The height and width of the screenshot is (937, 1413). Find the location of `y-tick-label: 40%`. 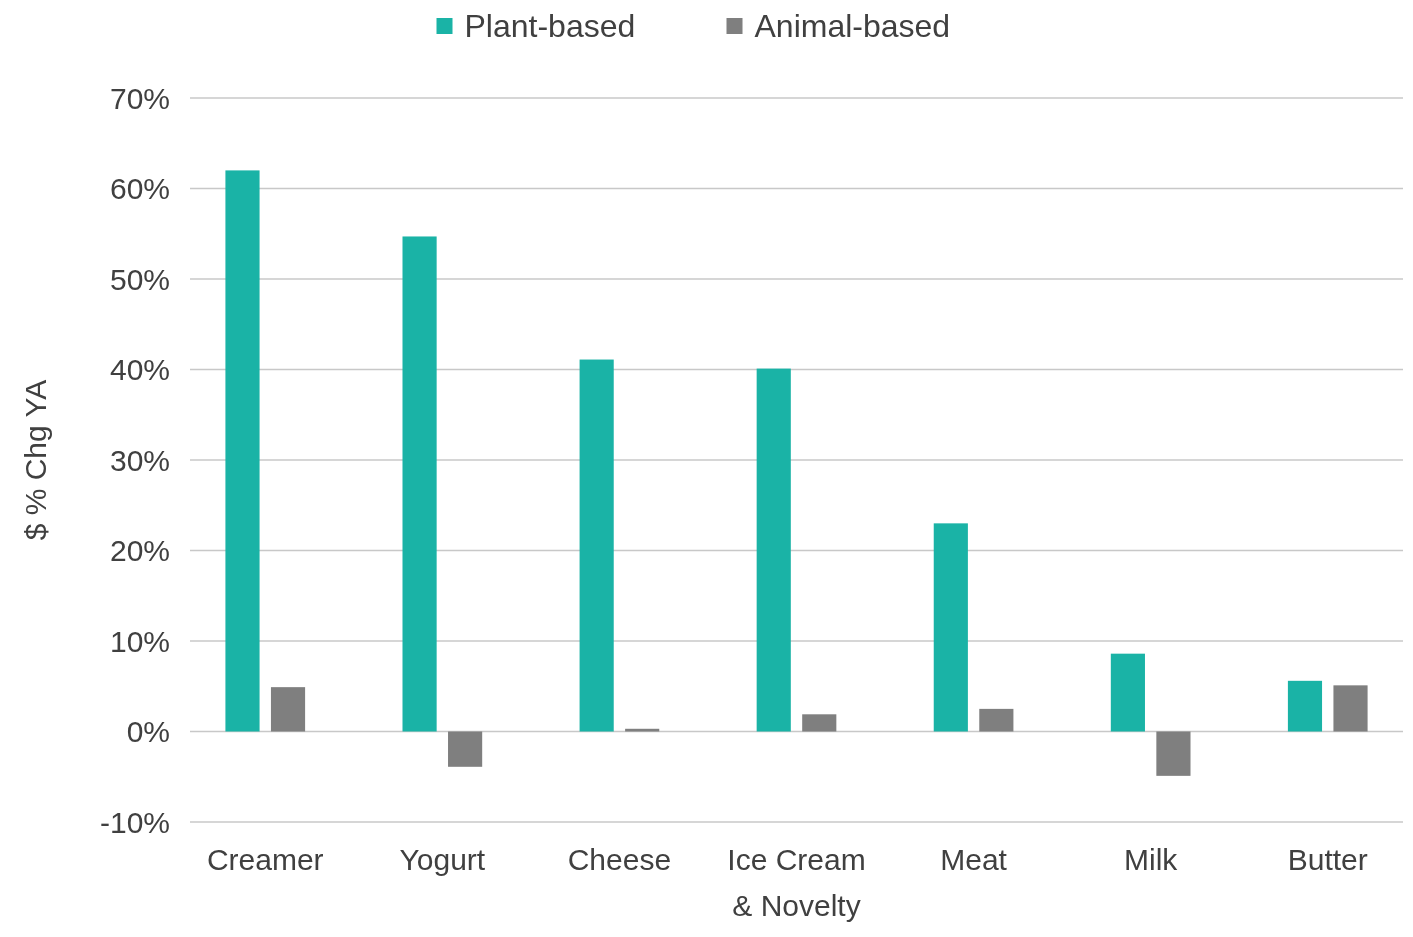

y-tick-label: 40% is located at coordinates (139, 369).